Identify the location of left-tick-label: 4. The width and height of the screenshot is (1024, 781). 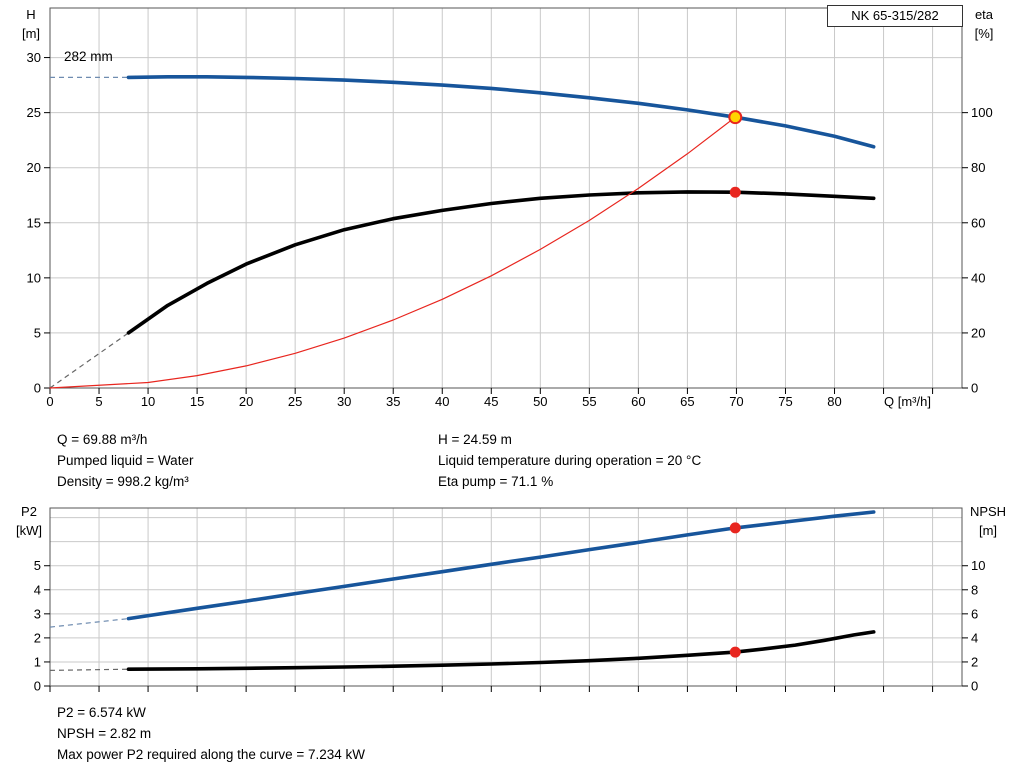
(37, 589).